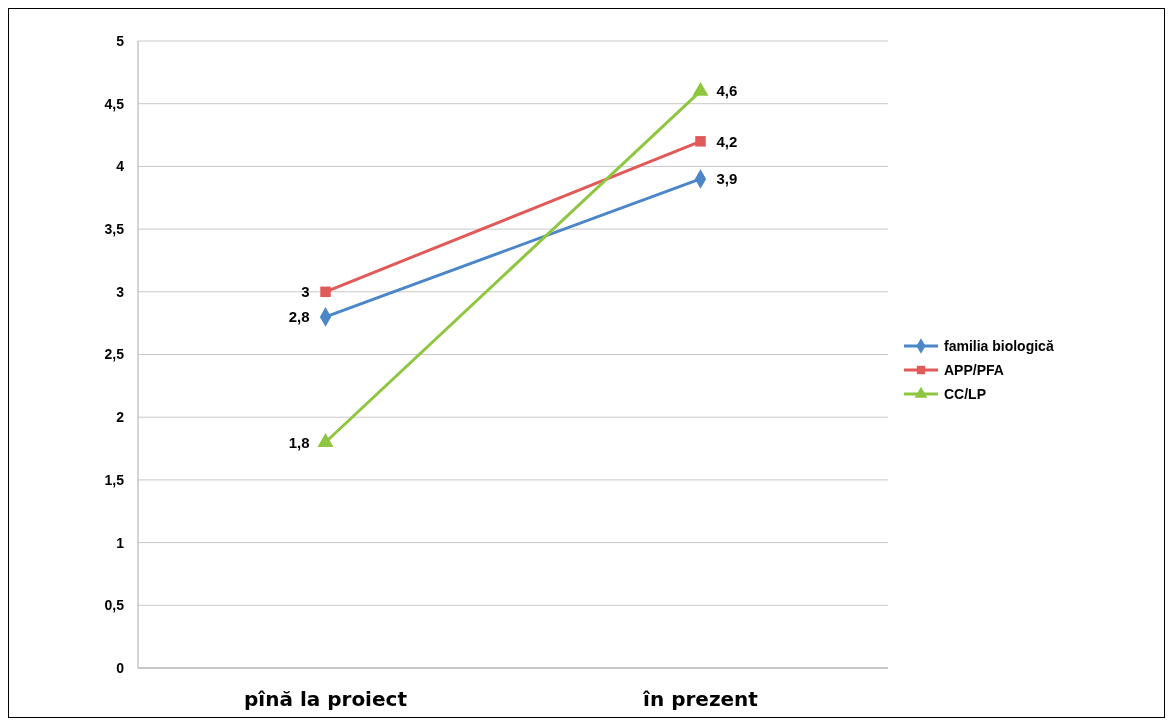  Describe the element at coordinates (120, 291) in the screenshot. I see `y-tick-label: 3` at that location.